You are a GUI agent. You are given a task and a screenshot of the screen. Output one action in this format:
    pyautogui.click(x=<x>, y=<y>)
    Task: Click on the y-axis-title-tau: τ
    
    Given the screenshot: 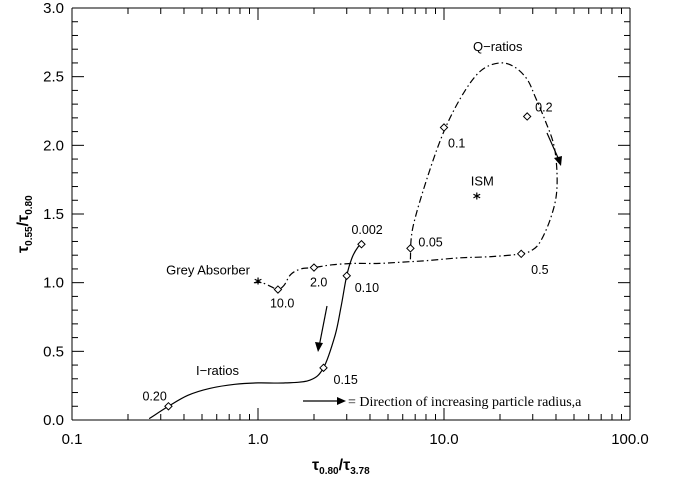 What is the action you would take?
    pyautogui.click(x=23, y=249)
    